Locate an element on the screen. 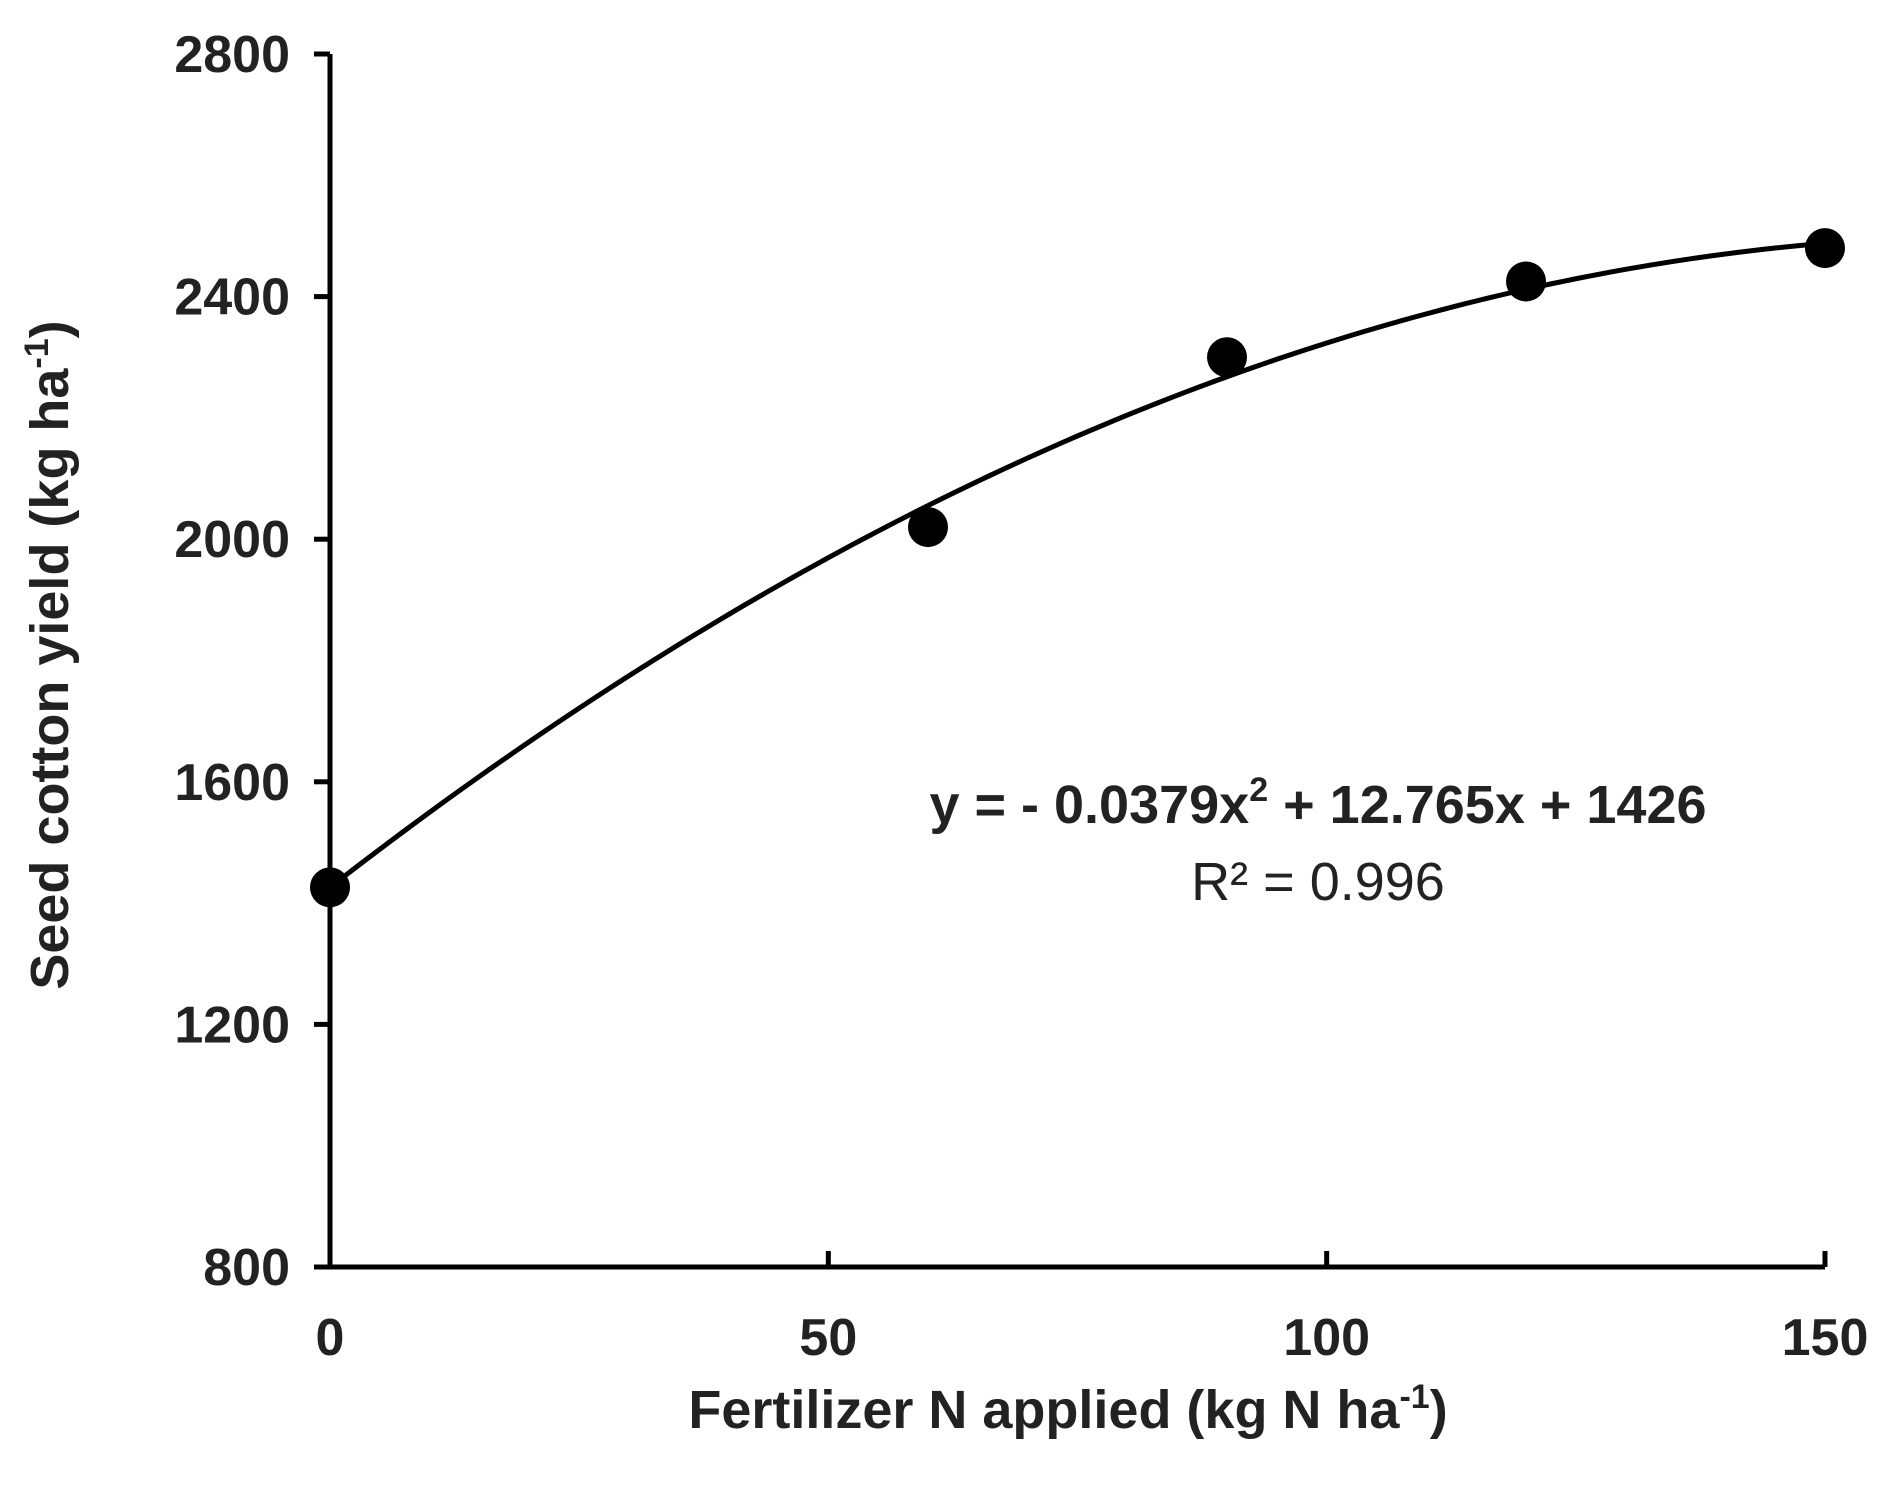 The width and height of the screenshot is (1890, 1491). equation-exponent: 2 is located at coordinates (1258, 790).